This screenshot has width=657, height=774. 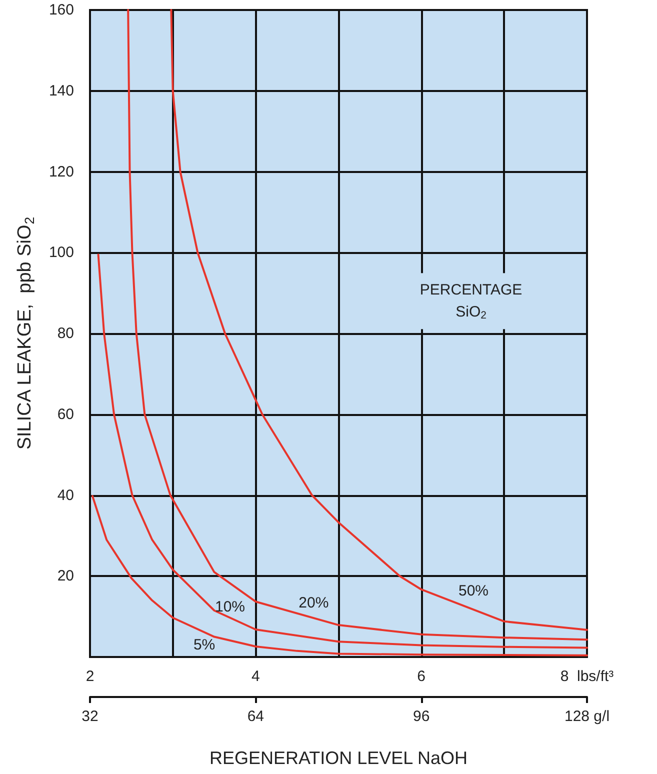 I want to click on series-label: 20%, so click(x=313, y=603).